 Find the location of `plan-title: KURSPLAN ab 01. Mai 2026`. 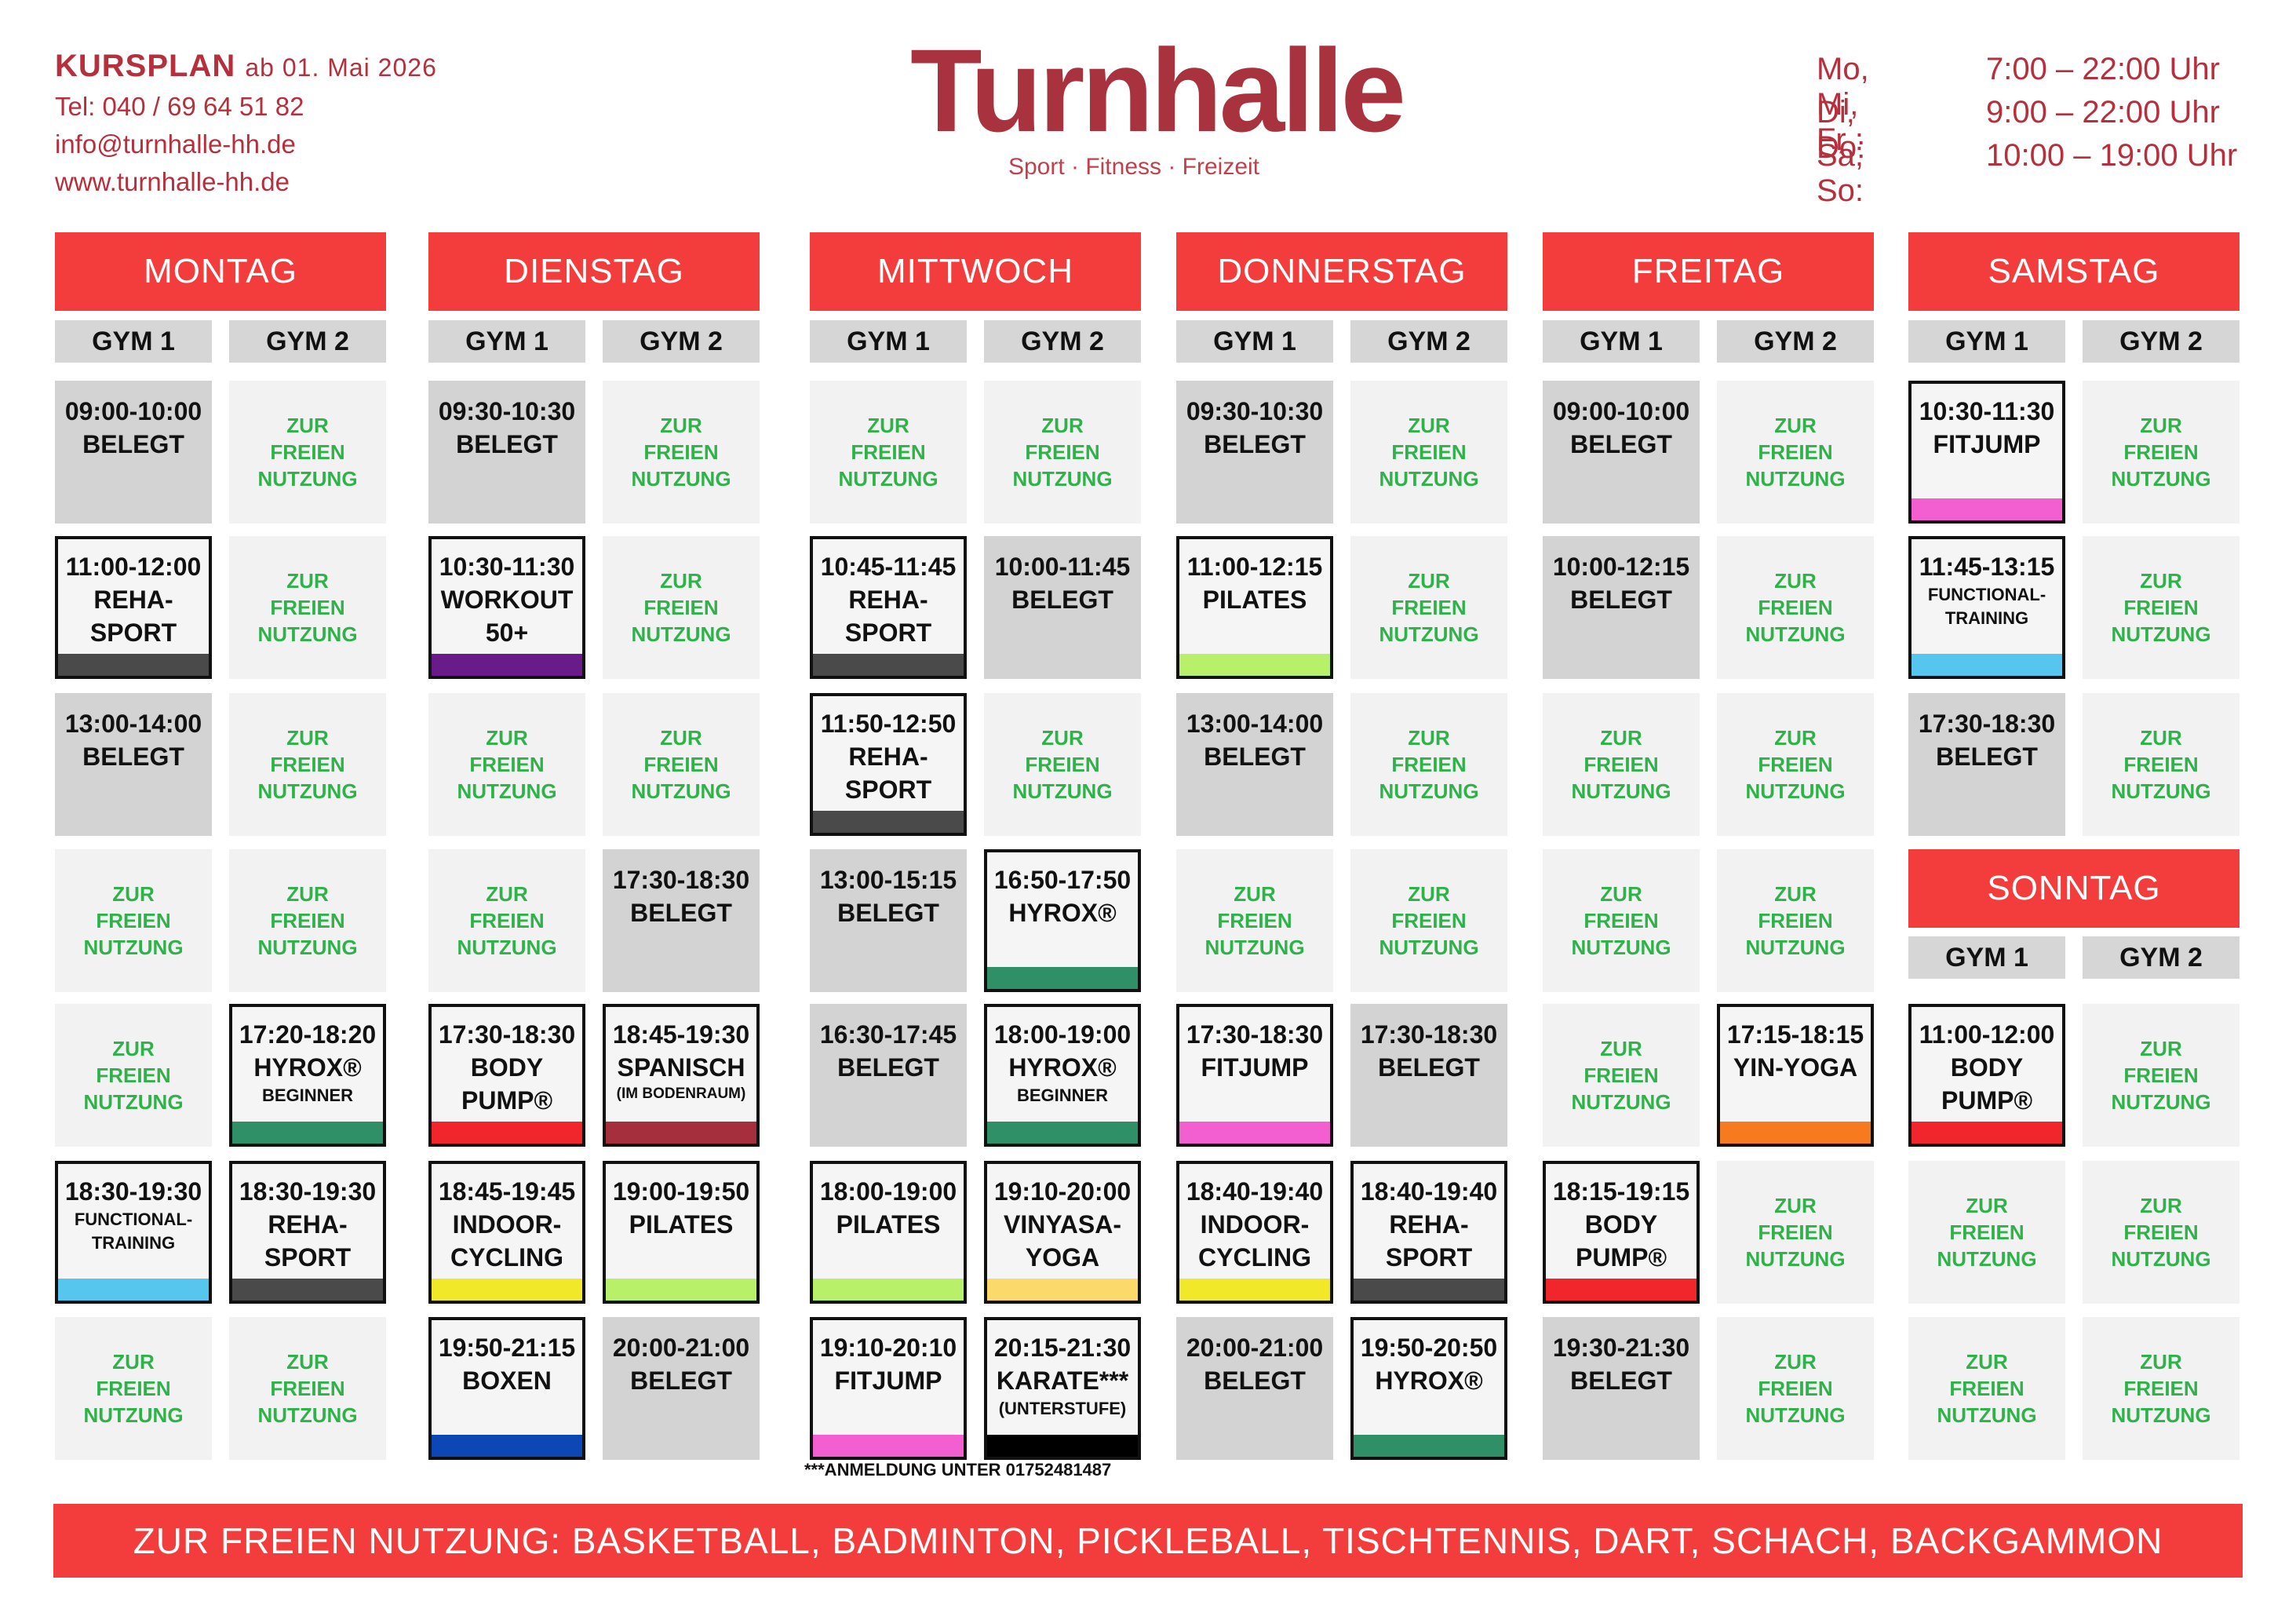

plan-title: KURSPLAN ab 01. Mai 2026 is located at coordinates (246, 66).